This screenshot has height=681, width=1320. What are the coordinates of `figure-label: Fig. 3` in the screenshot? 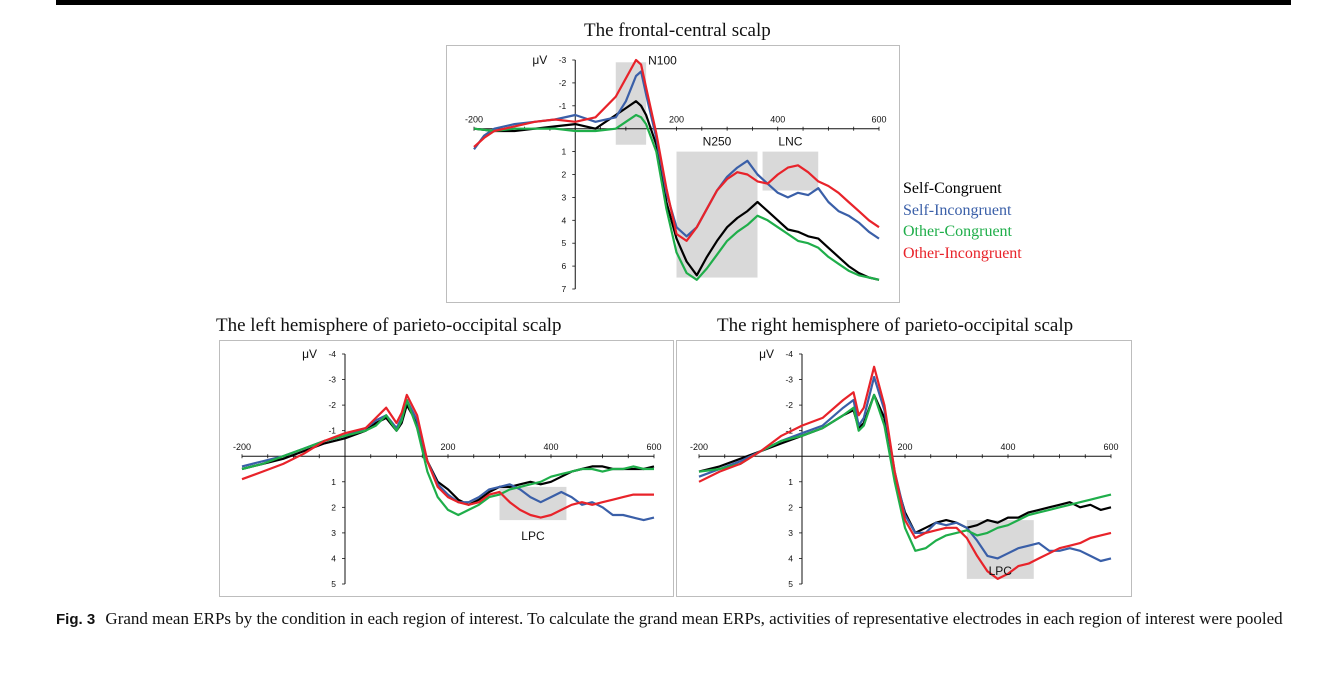 It's located at (76, 619).